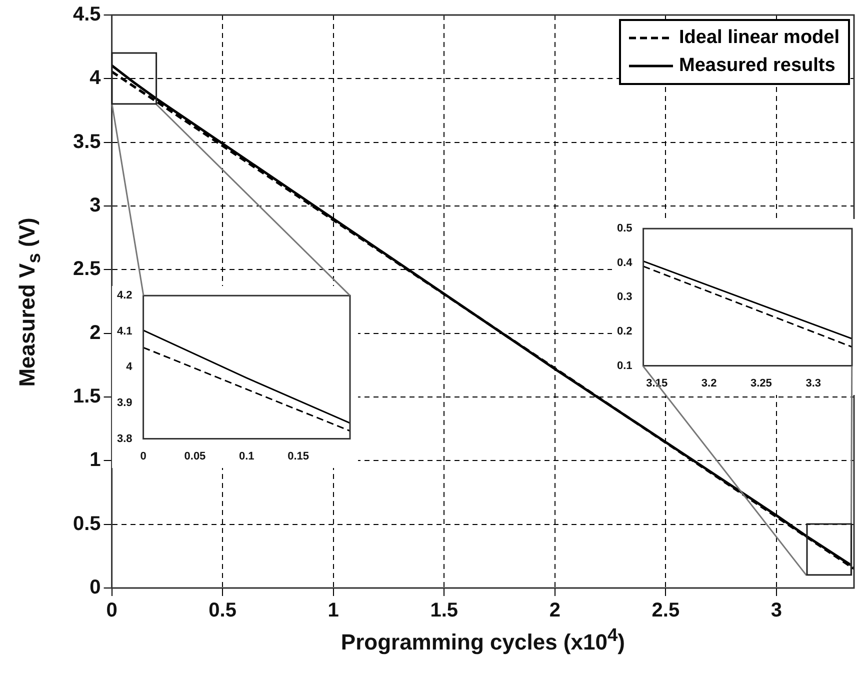 This screenshot has width=862, height=696. I want to click on y-tick-label: 2, so click(95, 333).